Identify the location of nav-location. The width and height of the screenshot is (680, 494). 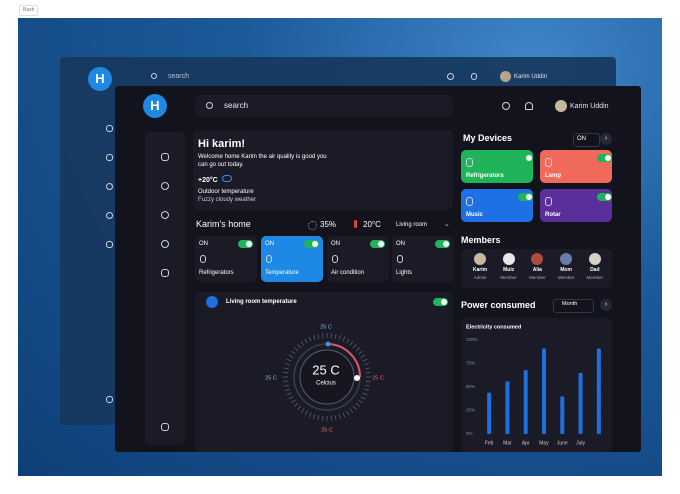
(165, 244).